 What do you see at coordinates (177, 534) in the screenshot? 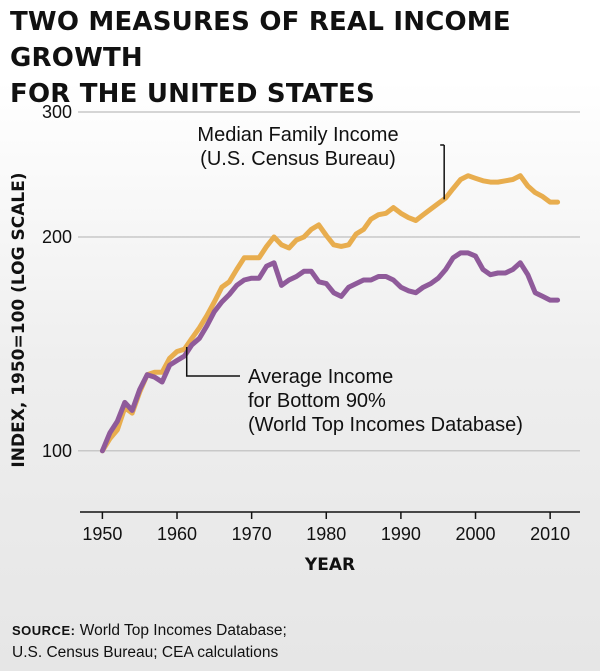
I see `x-tick-label: 1960` at bounding box center [177, 534].